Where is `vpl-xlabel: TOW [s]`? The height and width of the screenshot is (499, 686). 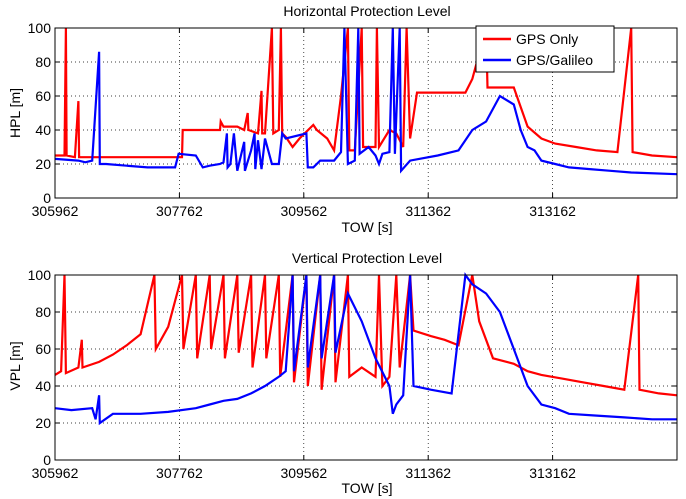
vpl-xlabel: TOW [s] is located at coordinates (366, 488).